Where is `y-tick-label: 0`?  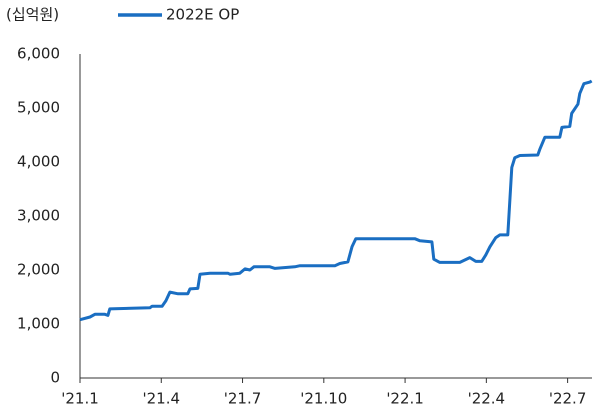
y-tick-label: 0 is located at coordinates (55, 378).